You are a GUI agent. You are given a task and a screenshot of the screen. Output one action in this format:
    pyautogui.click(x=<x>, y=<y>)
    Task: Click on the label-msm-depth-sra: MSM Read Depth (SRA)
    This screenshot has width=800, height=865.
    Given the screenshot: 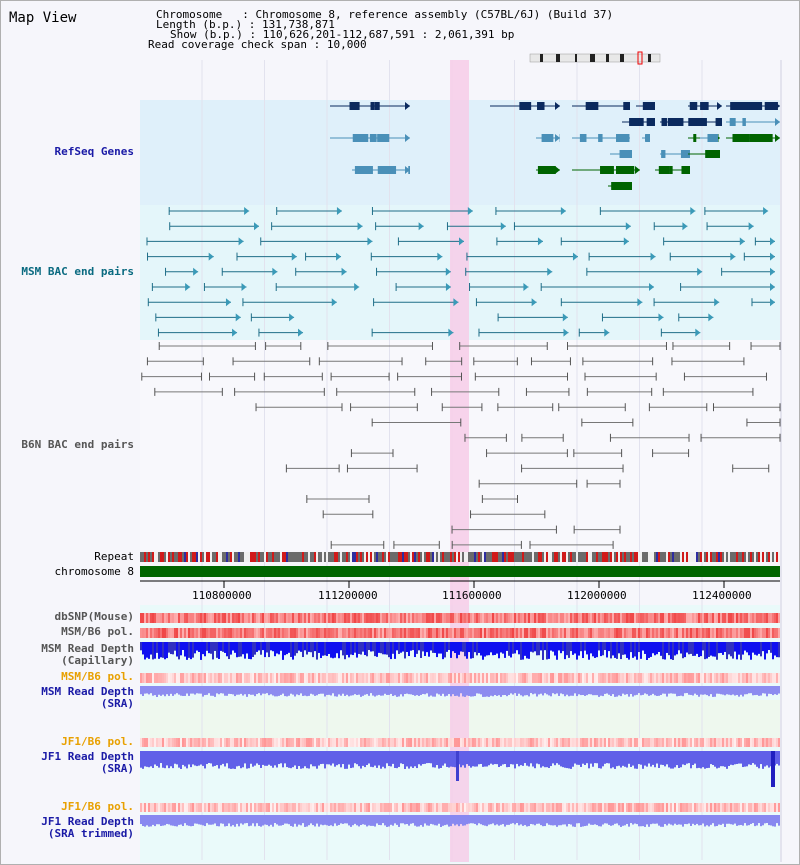 What is the action you would take?
    pyautogui.click(x=87, y=697)
    